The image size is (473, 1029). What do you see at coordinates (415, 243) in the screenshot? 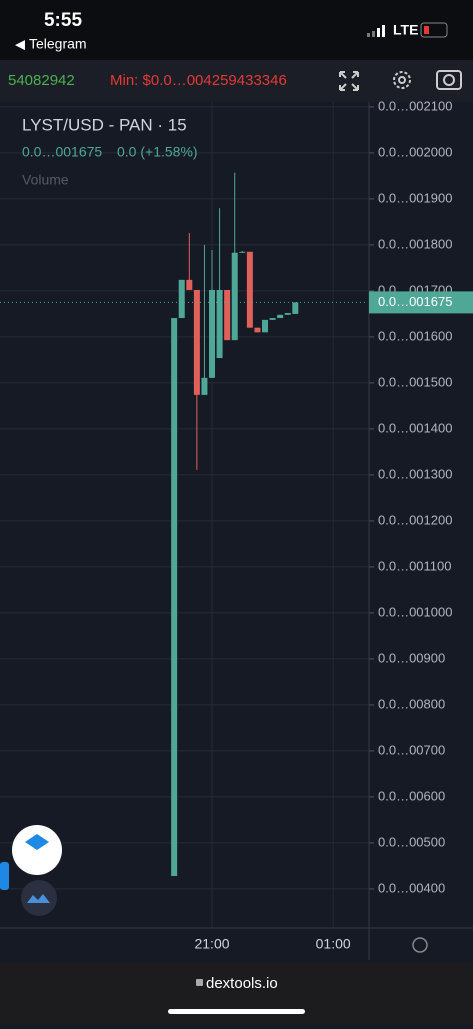
I see `y-tick-label: 0.0…001800` at bounding box center [415, 243].